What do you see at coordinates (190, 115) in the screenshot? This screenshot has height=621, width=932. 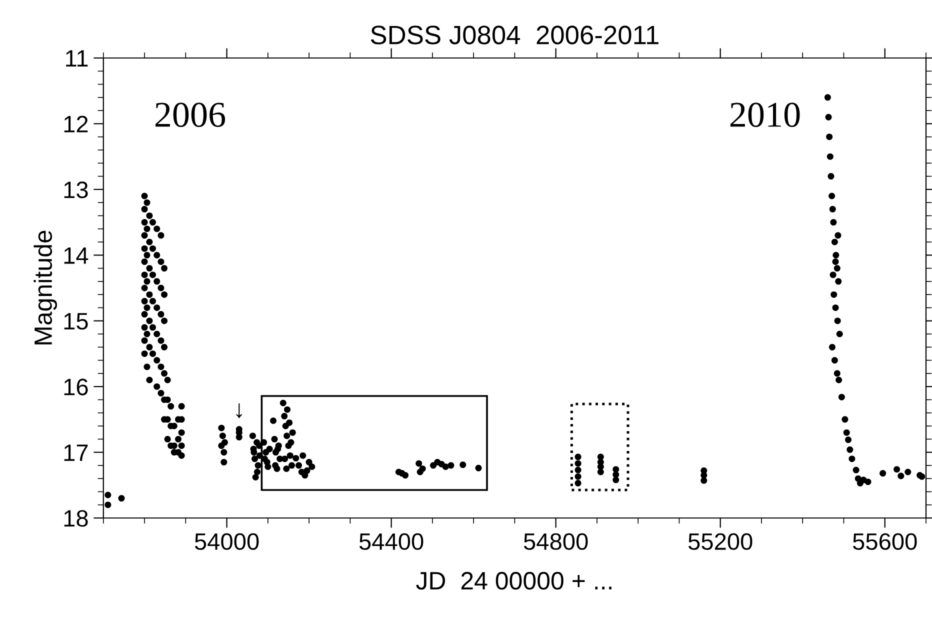 I see `annotation: 2006` at bounding box center [190, 115].